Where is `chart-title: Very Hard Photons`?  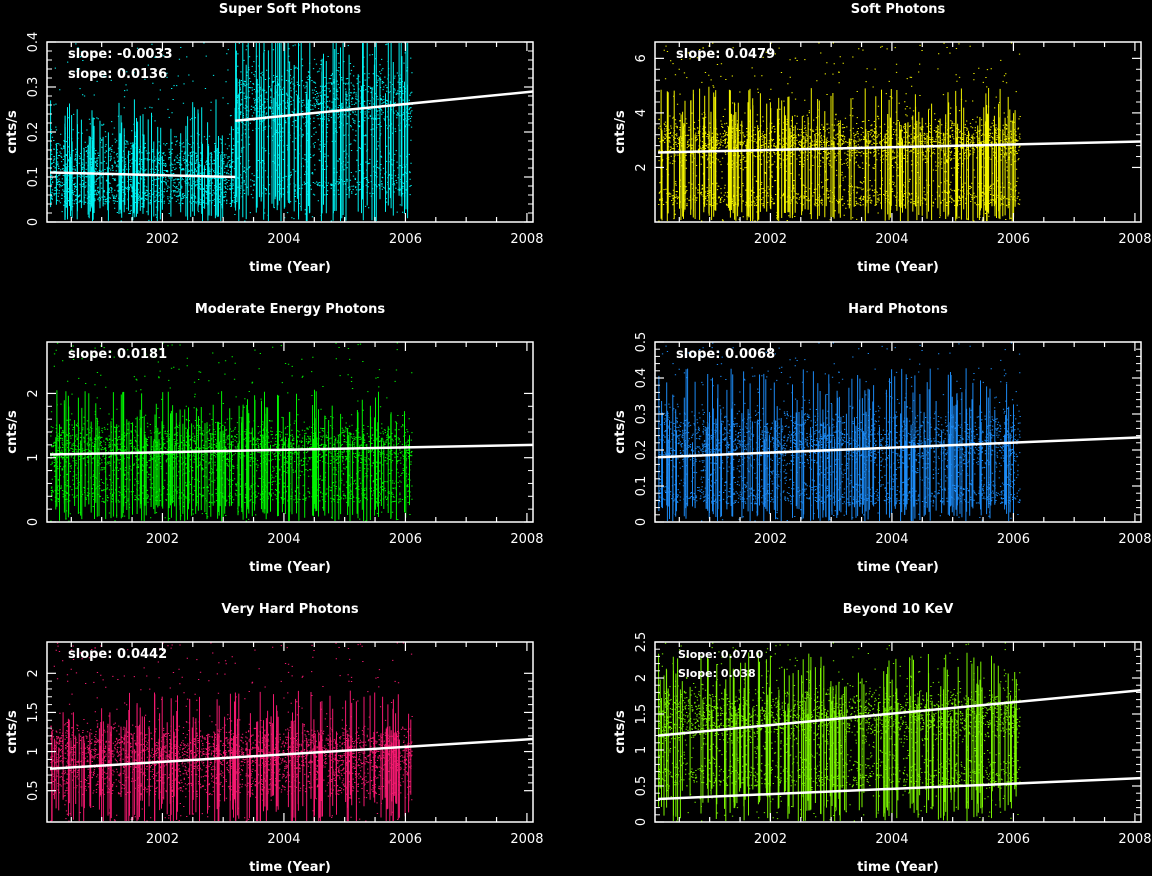 chart-title: Very Hard Photons is located at coordinates (290, 609).